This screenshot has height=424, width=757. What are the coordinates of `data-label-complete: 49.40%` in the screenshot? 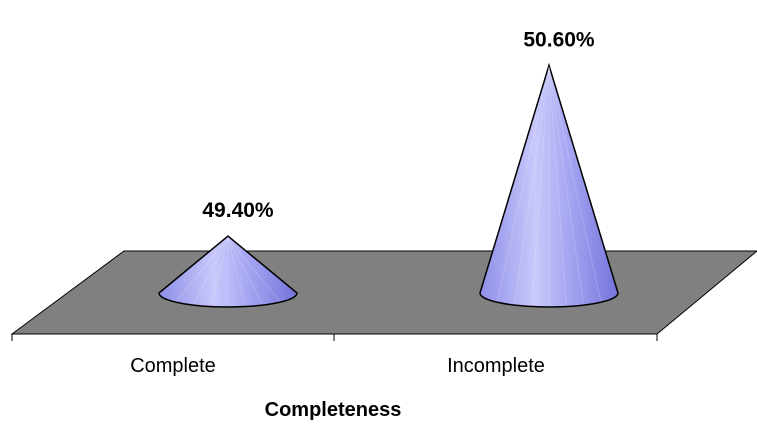 It's located at (238, 210).